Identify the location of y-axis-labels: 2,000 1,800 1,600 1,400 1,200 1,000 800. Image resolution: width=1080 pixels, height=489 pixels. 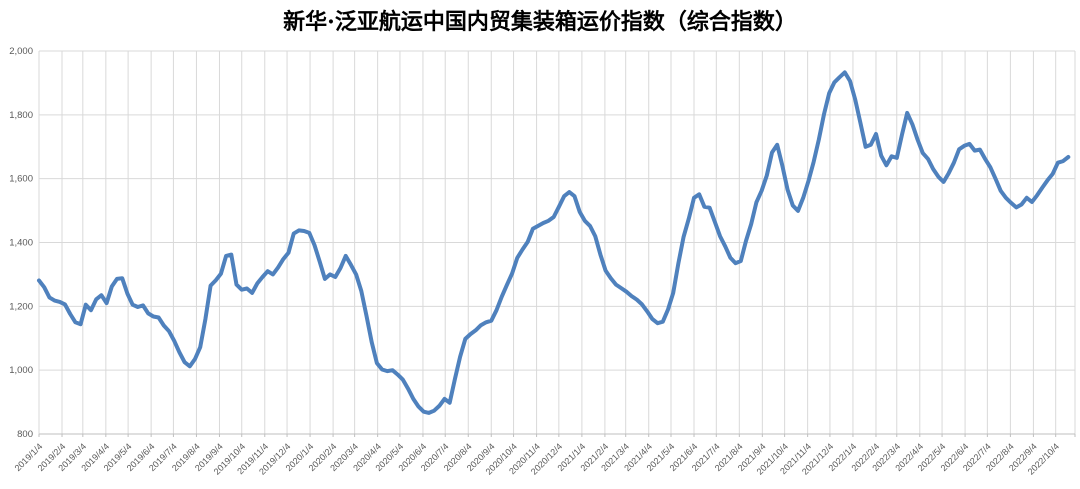
(21, 243).